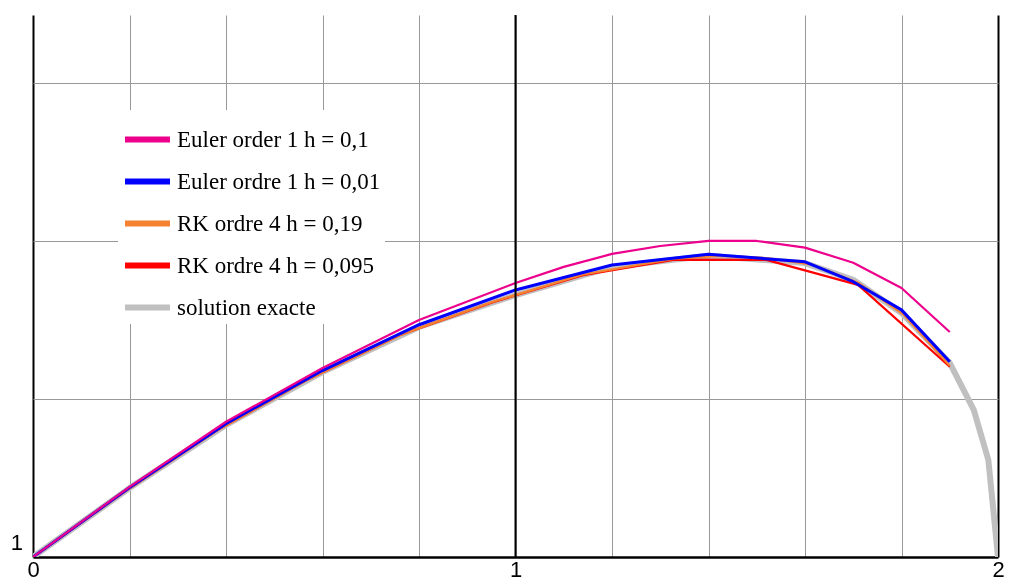  What do you see at coordinates (246, 307) in the screenshot?
I see `legend-label: solution exacte` at bounding box center [246, 307].